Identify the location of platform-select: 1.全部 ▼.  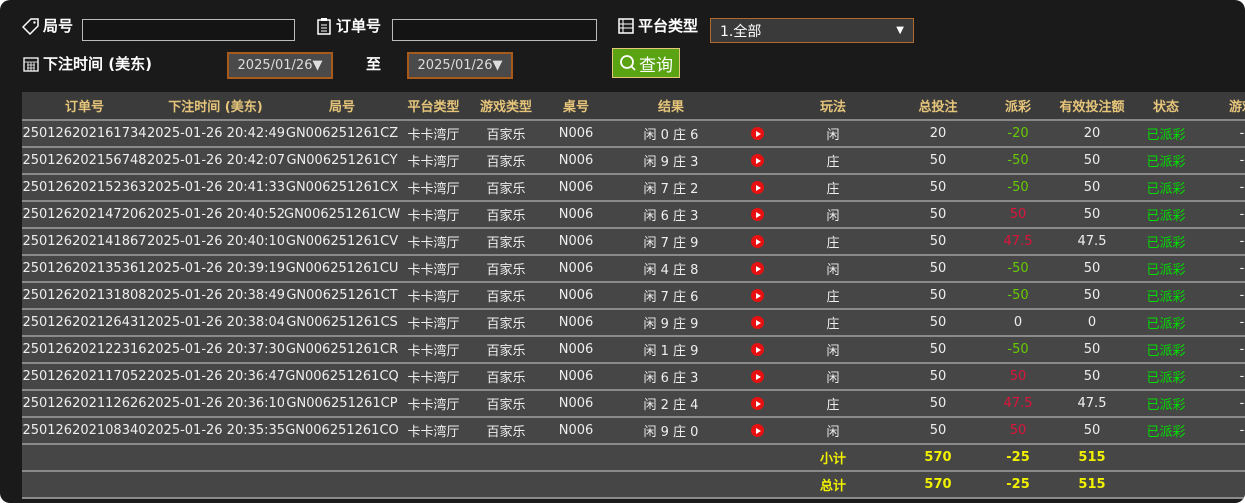
(812, 30).